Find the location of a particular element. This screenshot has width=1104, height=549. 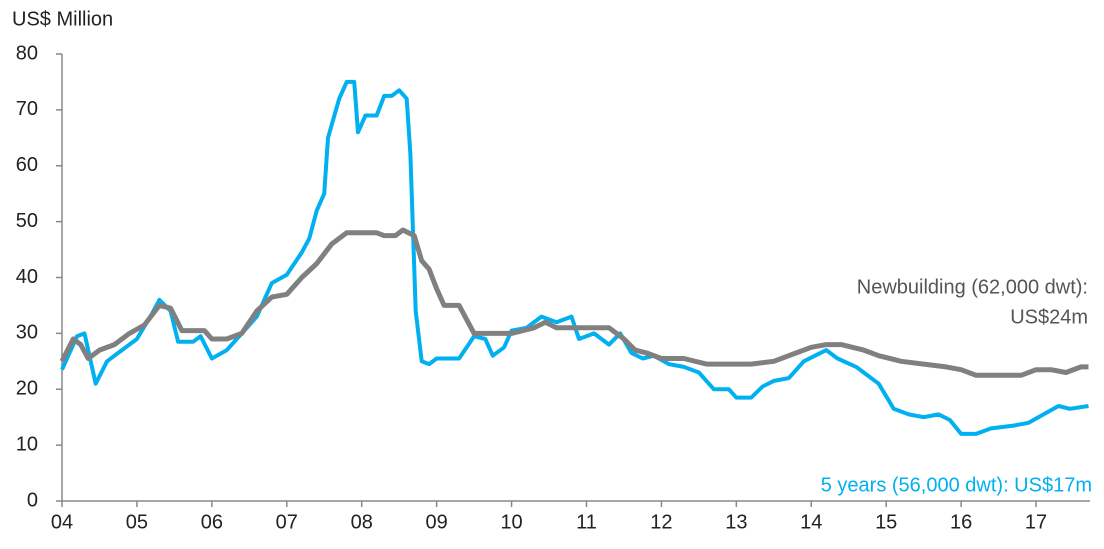

y-tick-label: 50 is located at coordinates (27, 221).